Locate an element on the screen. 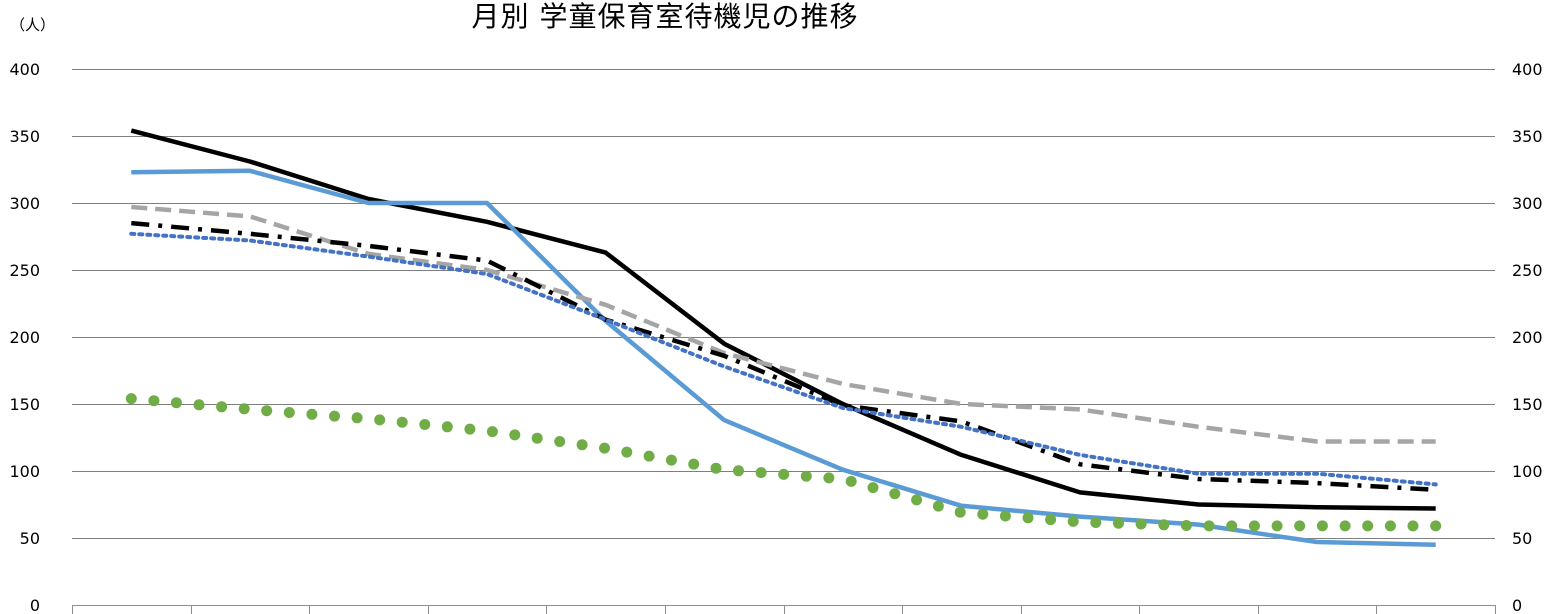 The height and width of the screenshot is (614, 1553). y-tick-label-left: 250 is located at coordinates (24, 270).